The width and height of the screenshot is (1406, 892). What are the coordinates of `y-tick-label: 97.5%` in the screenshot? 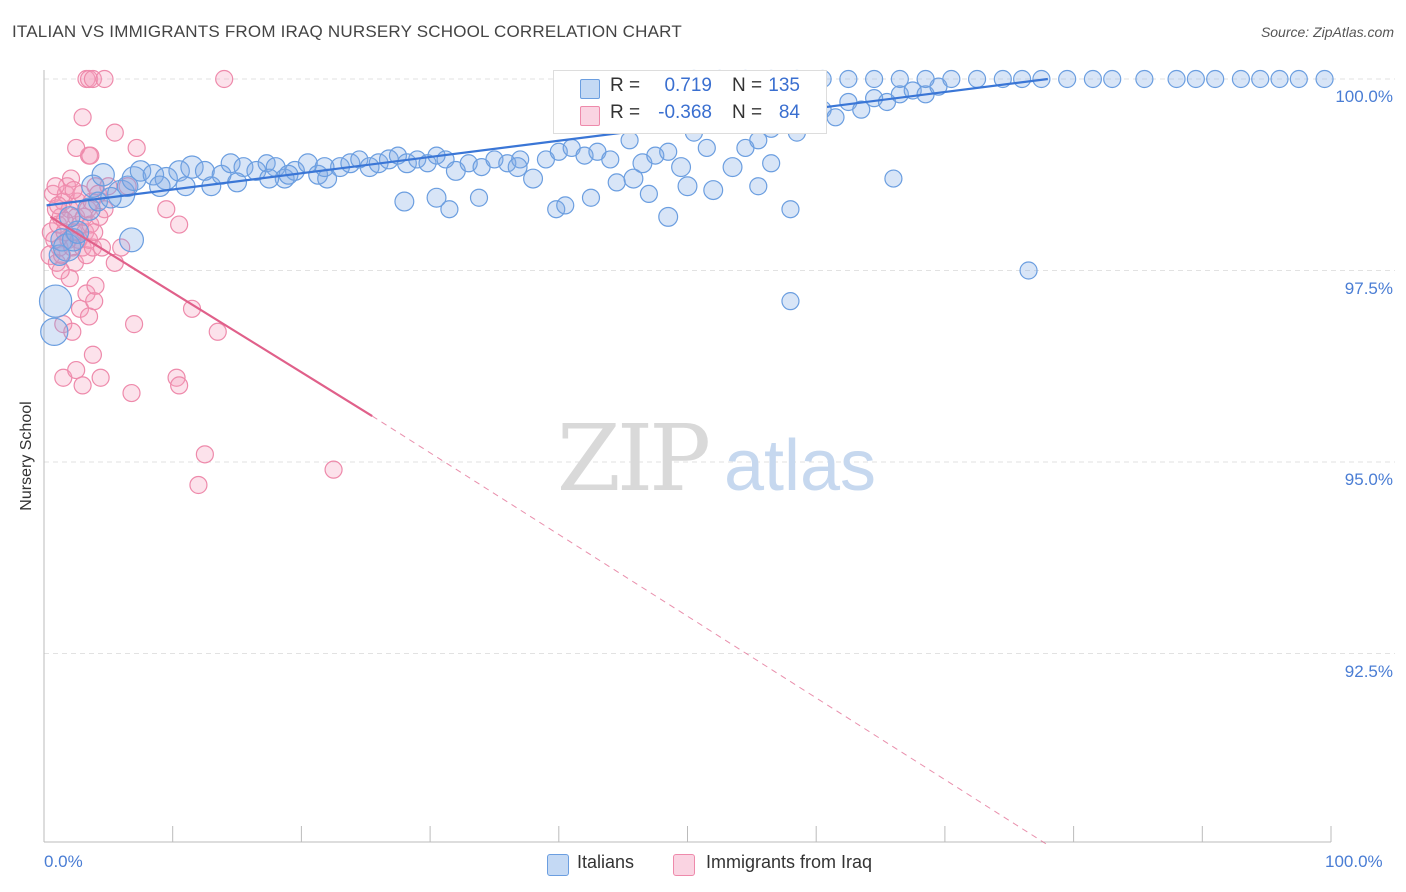 It's located at (1368, 288).